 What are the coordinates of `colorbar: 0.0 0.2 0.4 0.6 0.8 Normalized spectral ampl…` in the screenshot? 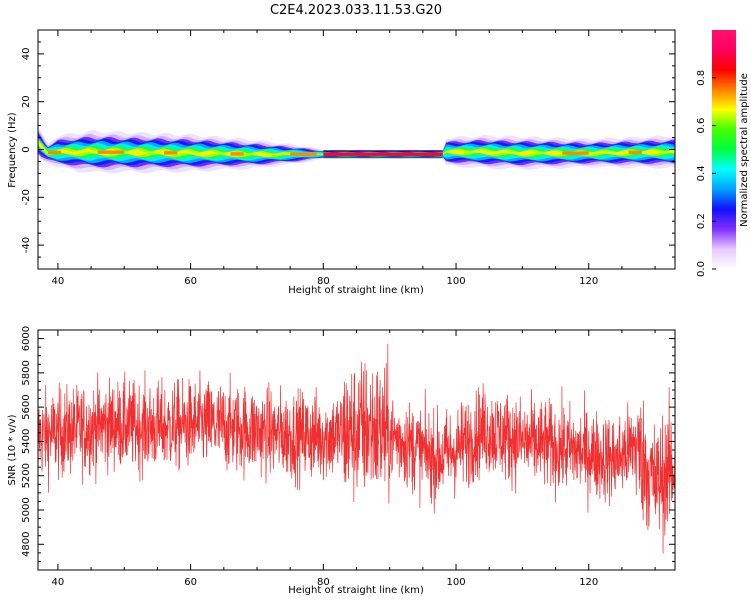 It's located at (723, 153).